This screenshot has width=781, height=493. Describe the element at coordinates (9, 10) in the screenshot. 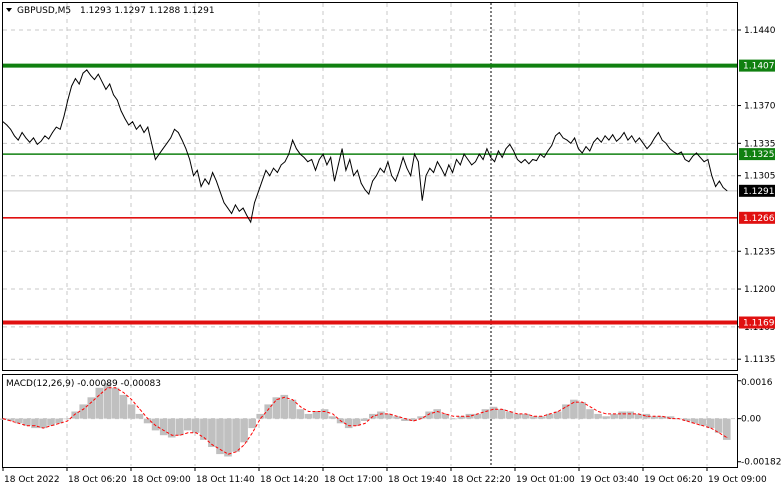

I see `triangle-down-icon` at that location.